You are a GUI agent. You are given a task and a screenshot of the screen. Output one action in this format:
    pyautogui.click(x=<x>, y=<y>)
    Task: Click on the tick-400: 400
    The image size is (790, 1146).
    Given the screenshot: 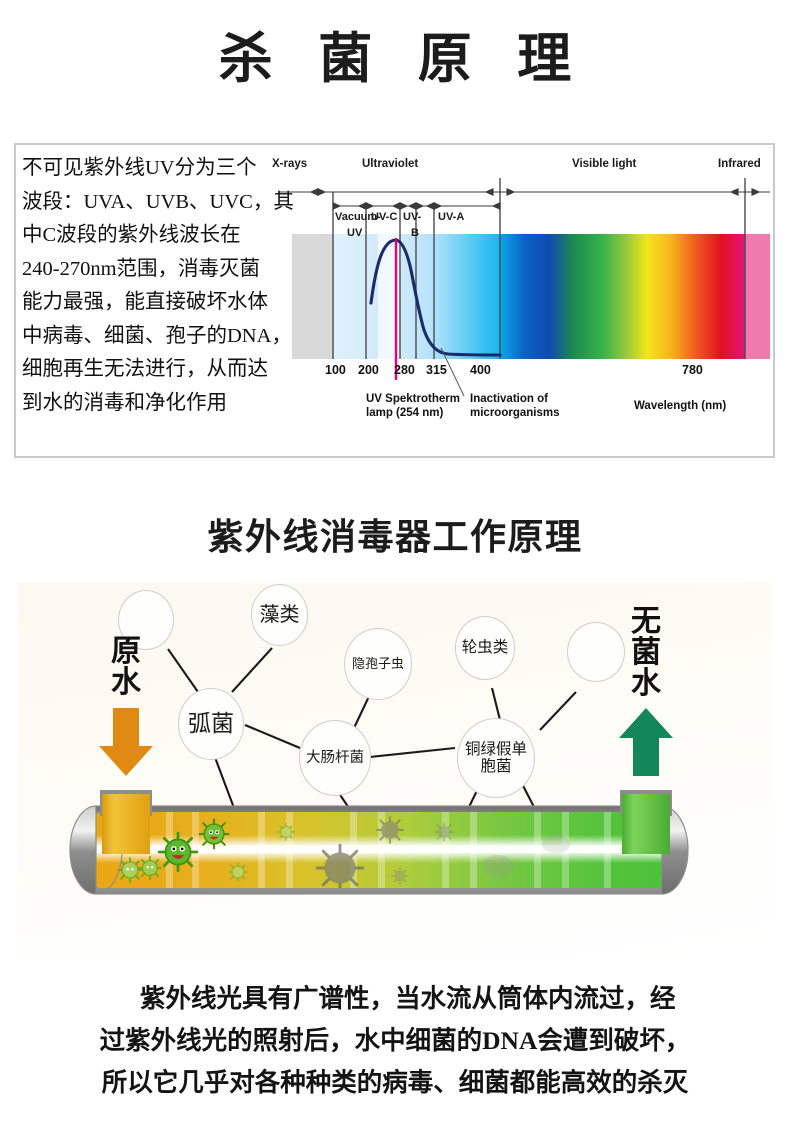 What is the action you would take?
    pyautogui.click(x=480, y=370)
    